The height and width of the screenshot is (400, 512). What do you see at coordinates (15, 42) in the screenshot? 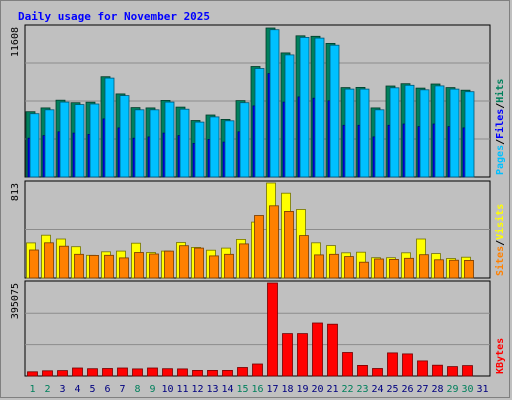
I see `y-max-label: 11608` at bounding box center [15, 42].